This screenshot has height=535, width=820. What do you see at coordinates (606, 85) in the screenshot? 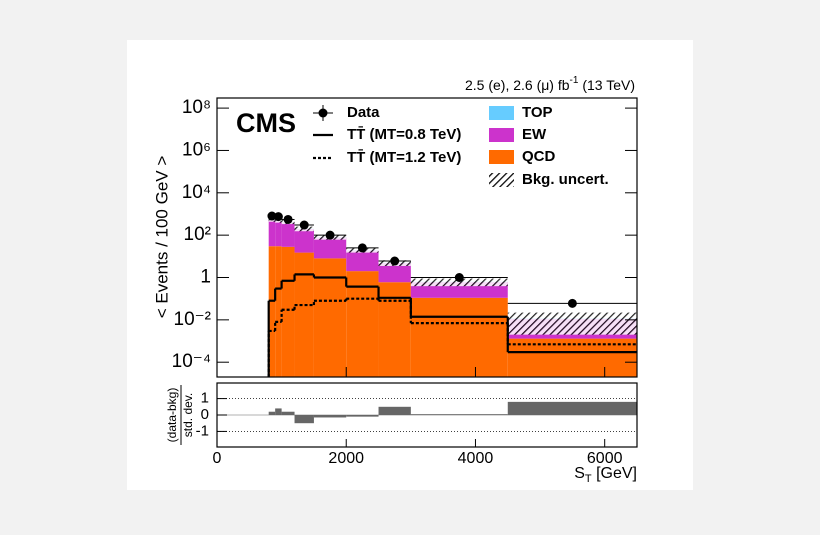
I see `lumi-energy: (13 TeV)` at bounding box center [606, 85].